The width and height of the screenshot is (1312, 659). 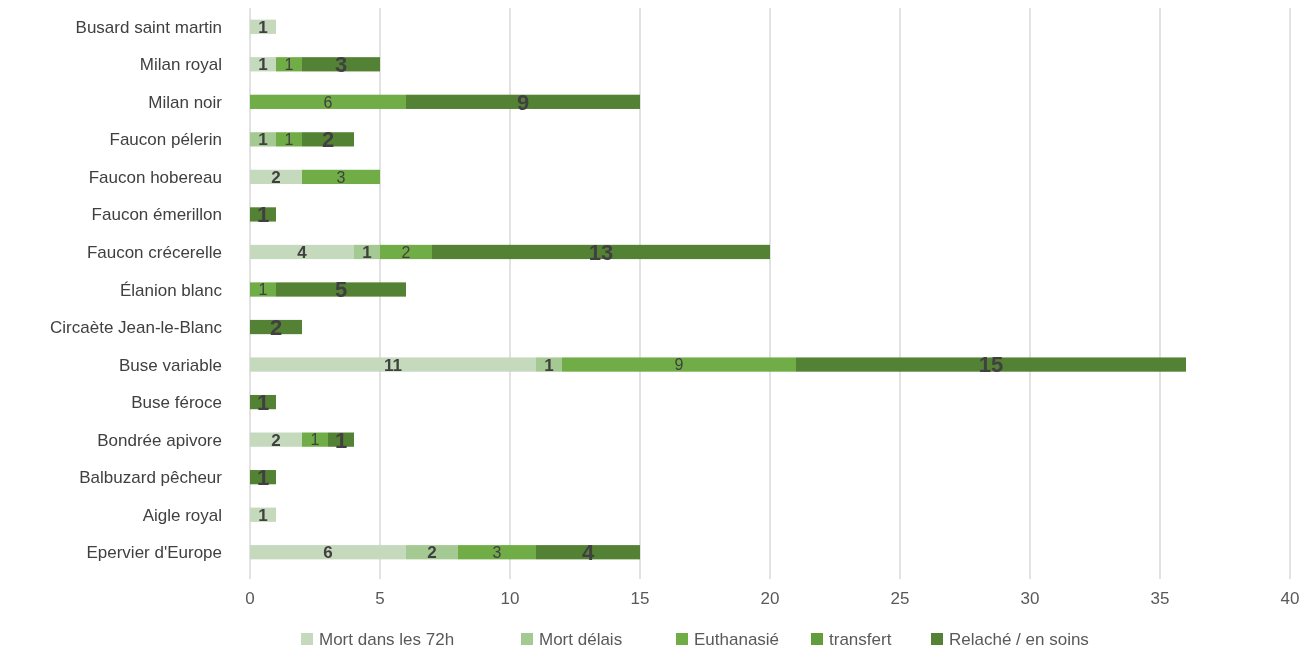 I want to click on data-label: 11, so click(x=393, y=365).